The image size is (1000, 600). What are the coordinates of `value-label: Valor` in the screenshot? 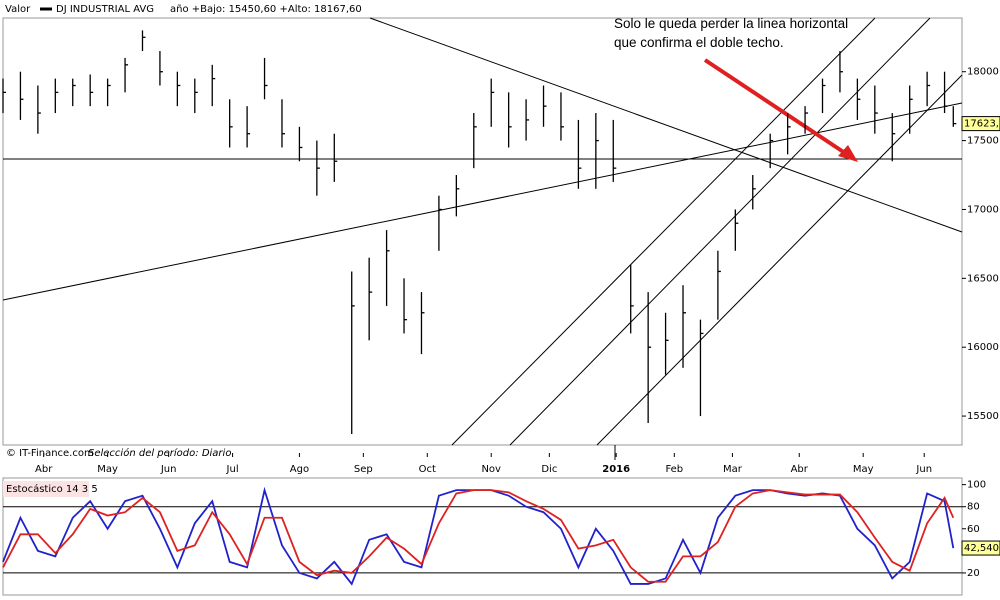 It's located at (18, 9).